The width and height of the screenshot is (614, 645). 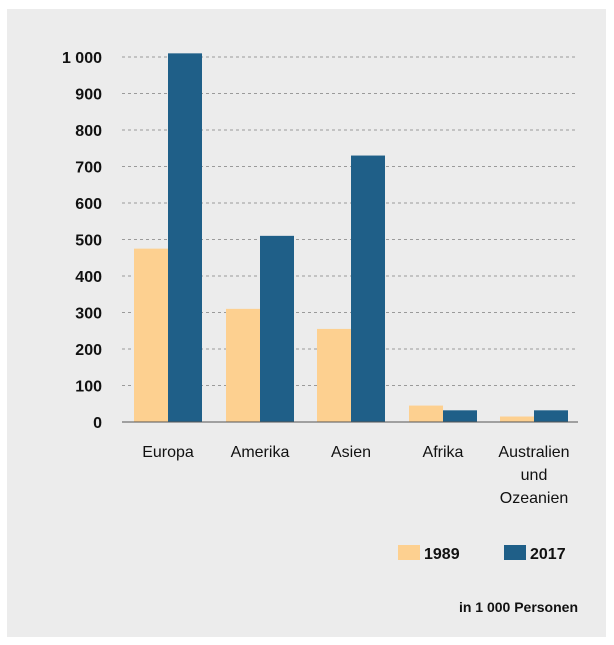 What do you see at coordinates (409, 552) in the screenshot?
I see `legend-swatch-1989` at bounding box center [409, 552].